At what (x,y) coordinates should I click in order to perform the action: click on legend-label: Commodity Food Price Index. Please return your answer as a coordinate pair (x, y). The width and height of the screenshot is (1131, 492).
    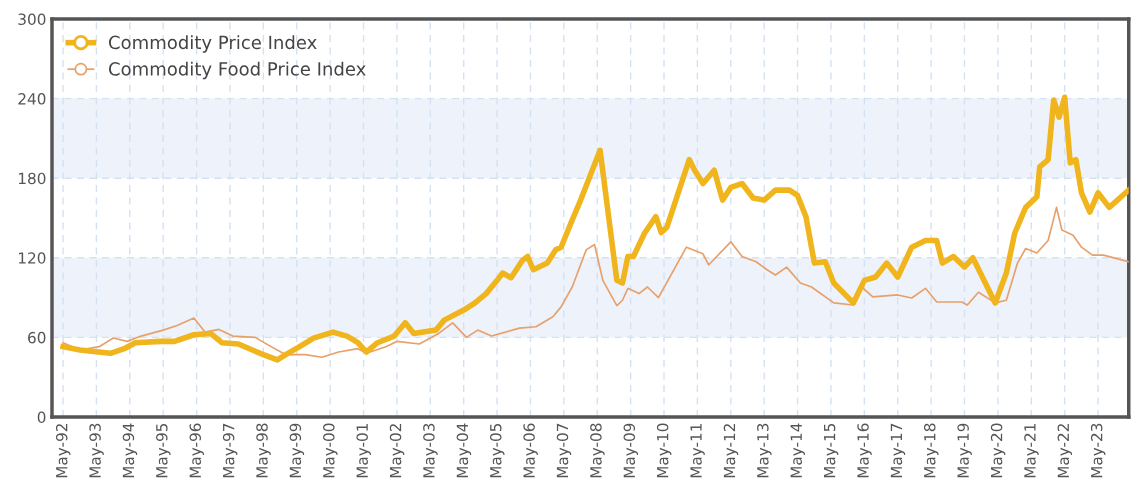
    Looking at the image, I should click on (237, 70).